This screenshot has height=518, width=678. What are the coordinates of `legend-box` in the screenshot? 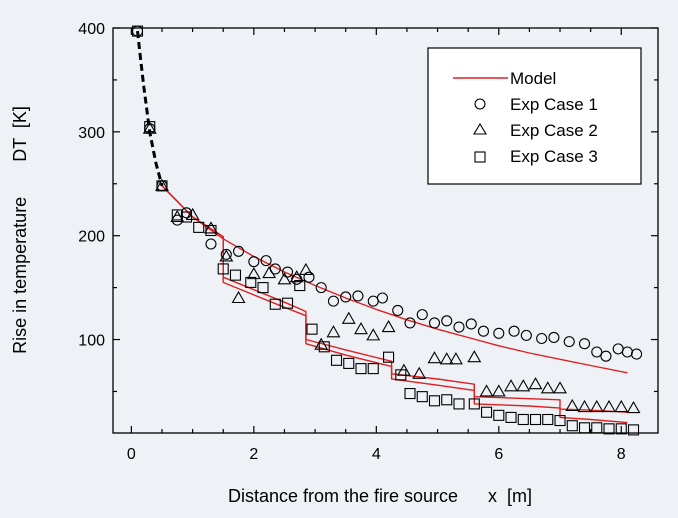 It's located at (534, 116).